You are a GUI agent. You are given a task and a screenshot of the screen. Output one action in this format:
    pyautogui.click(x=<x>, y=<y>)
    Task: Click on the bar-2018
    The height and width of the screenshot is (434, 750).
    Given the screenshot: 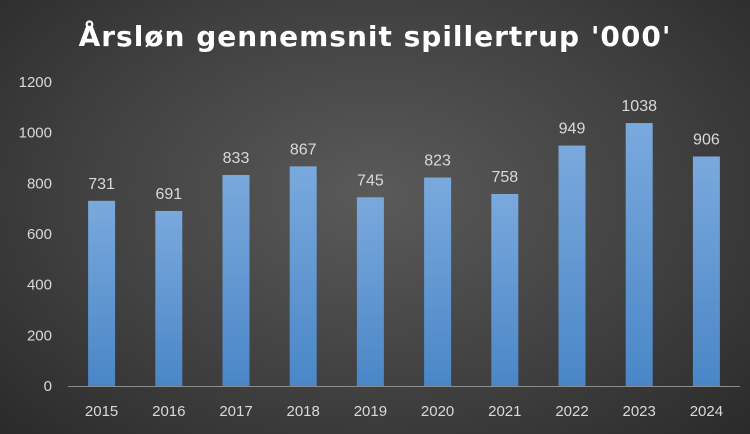 What is the action you would take?
    pyautogui.click(x=303, y=276)
    